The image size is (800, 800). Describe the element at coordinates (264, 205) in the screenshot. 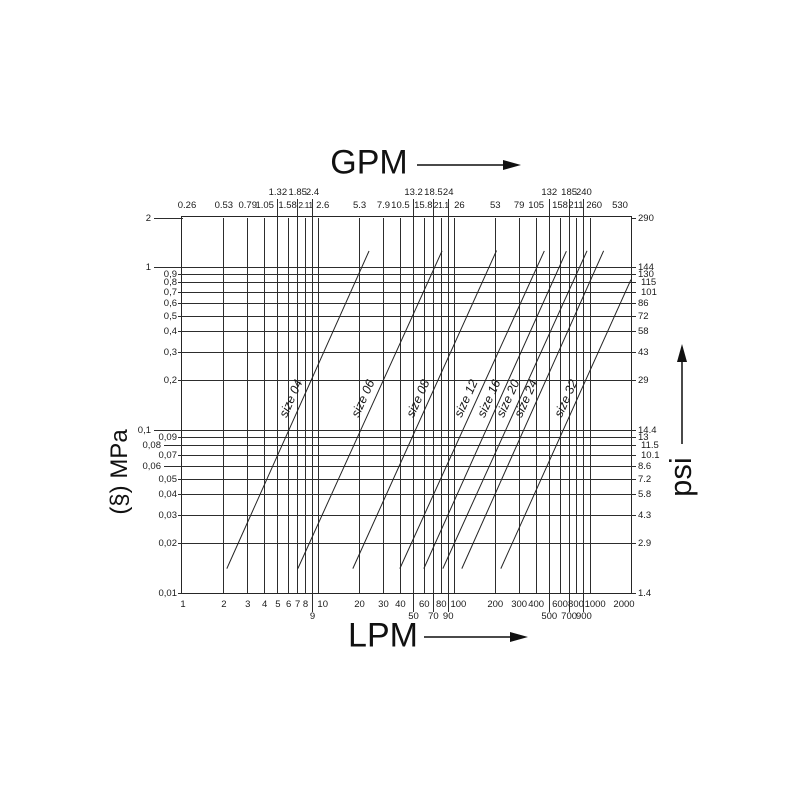

I see `gpm-tick-label: 1.05` at that location.